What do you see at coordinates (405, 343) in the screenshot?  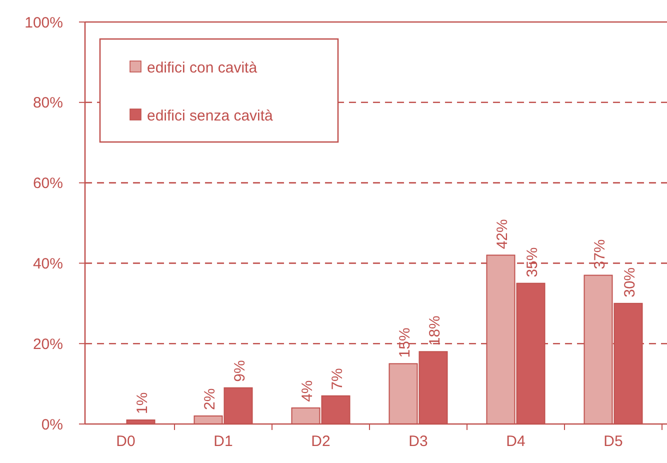 I see `data-label: 15%` at bounding box center [405, 343].